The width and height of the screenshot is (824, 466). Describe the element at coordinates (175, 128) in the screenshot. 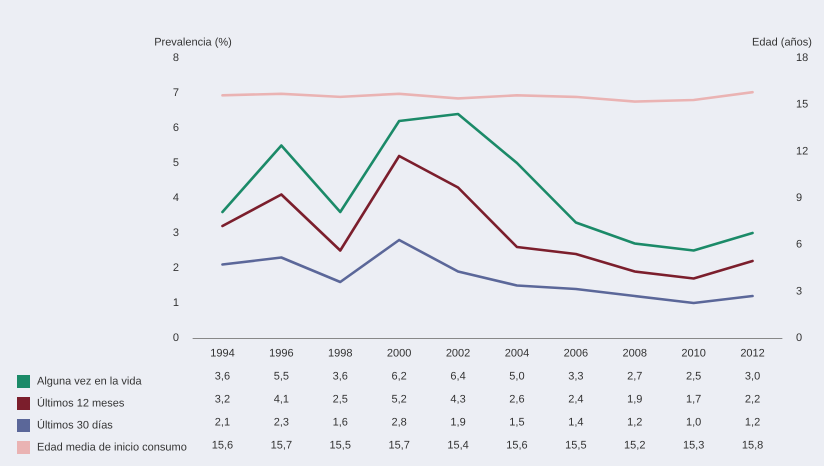

I see `y-tick-label: 6` at that location.